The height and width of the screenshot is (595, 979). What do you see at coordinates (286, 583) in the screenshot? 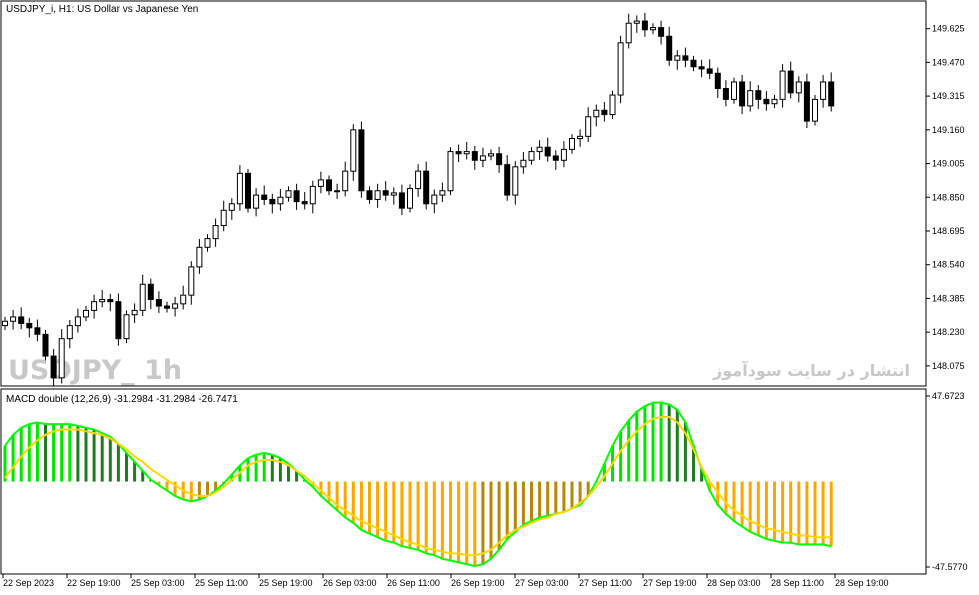
I see `time-tick-label: 25 Sep 19:00` at bounding box center [286, 583].